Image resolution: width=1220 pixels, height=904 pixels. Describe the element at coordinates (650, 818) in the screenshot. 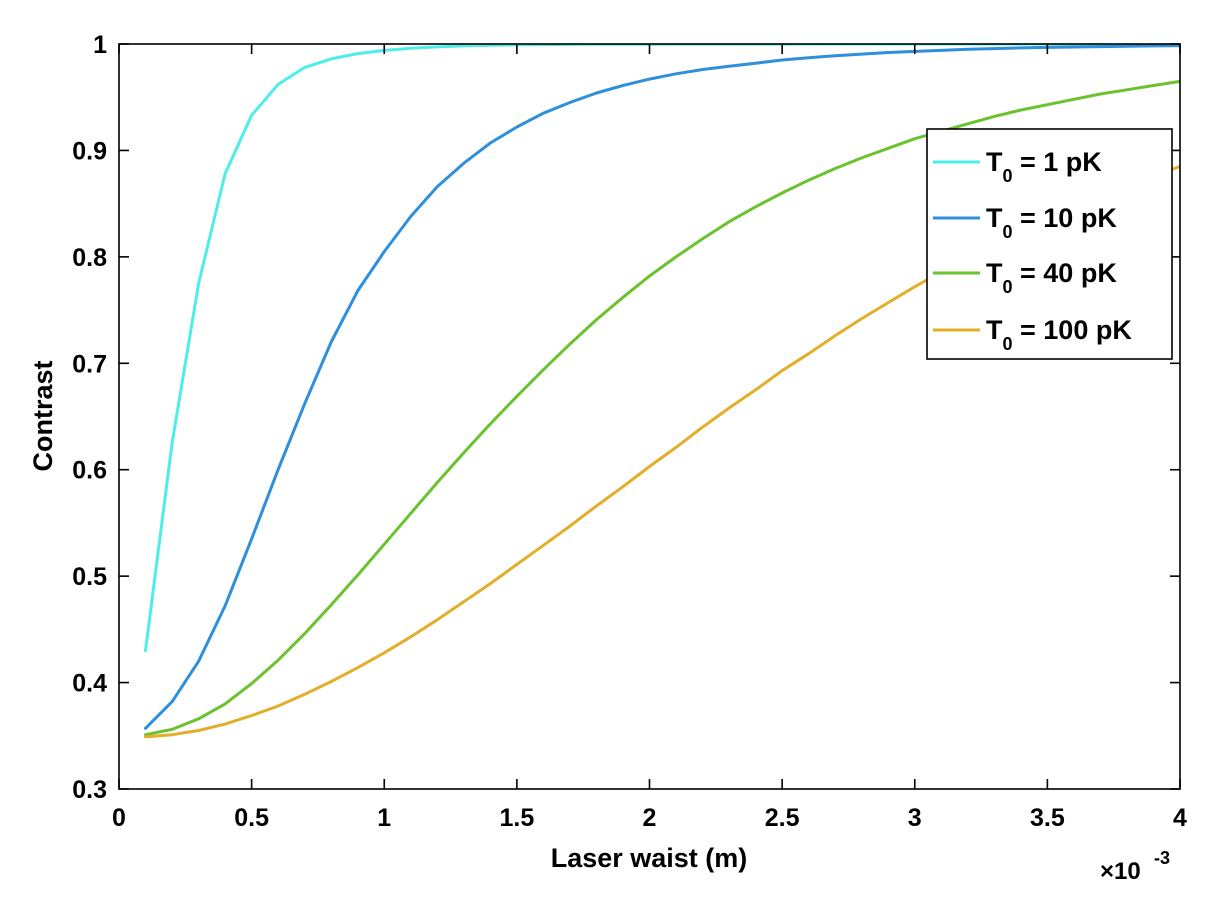

I see `x-tick-label: 2` at that location.